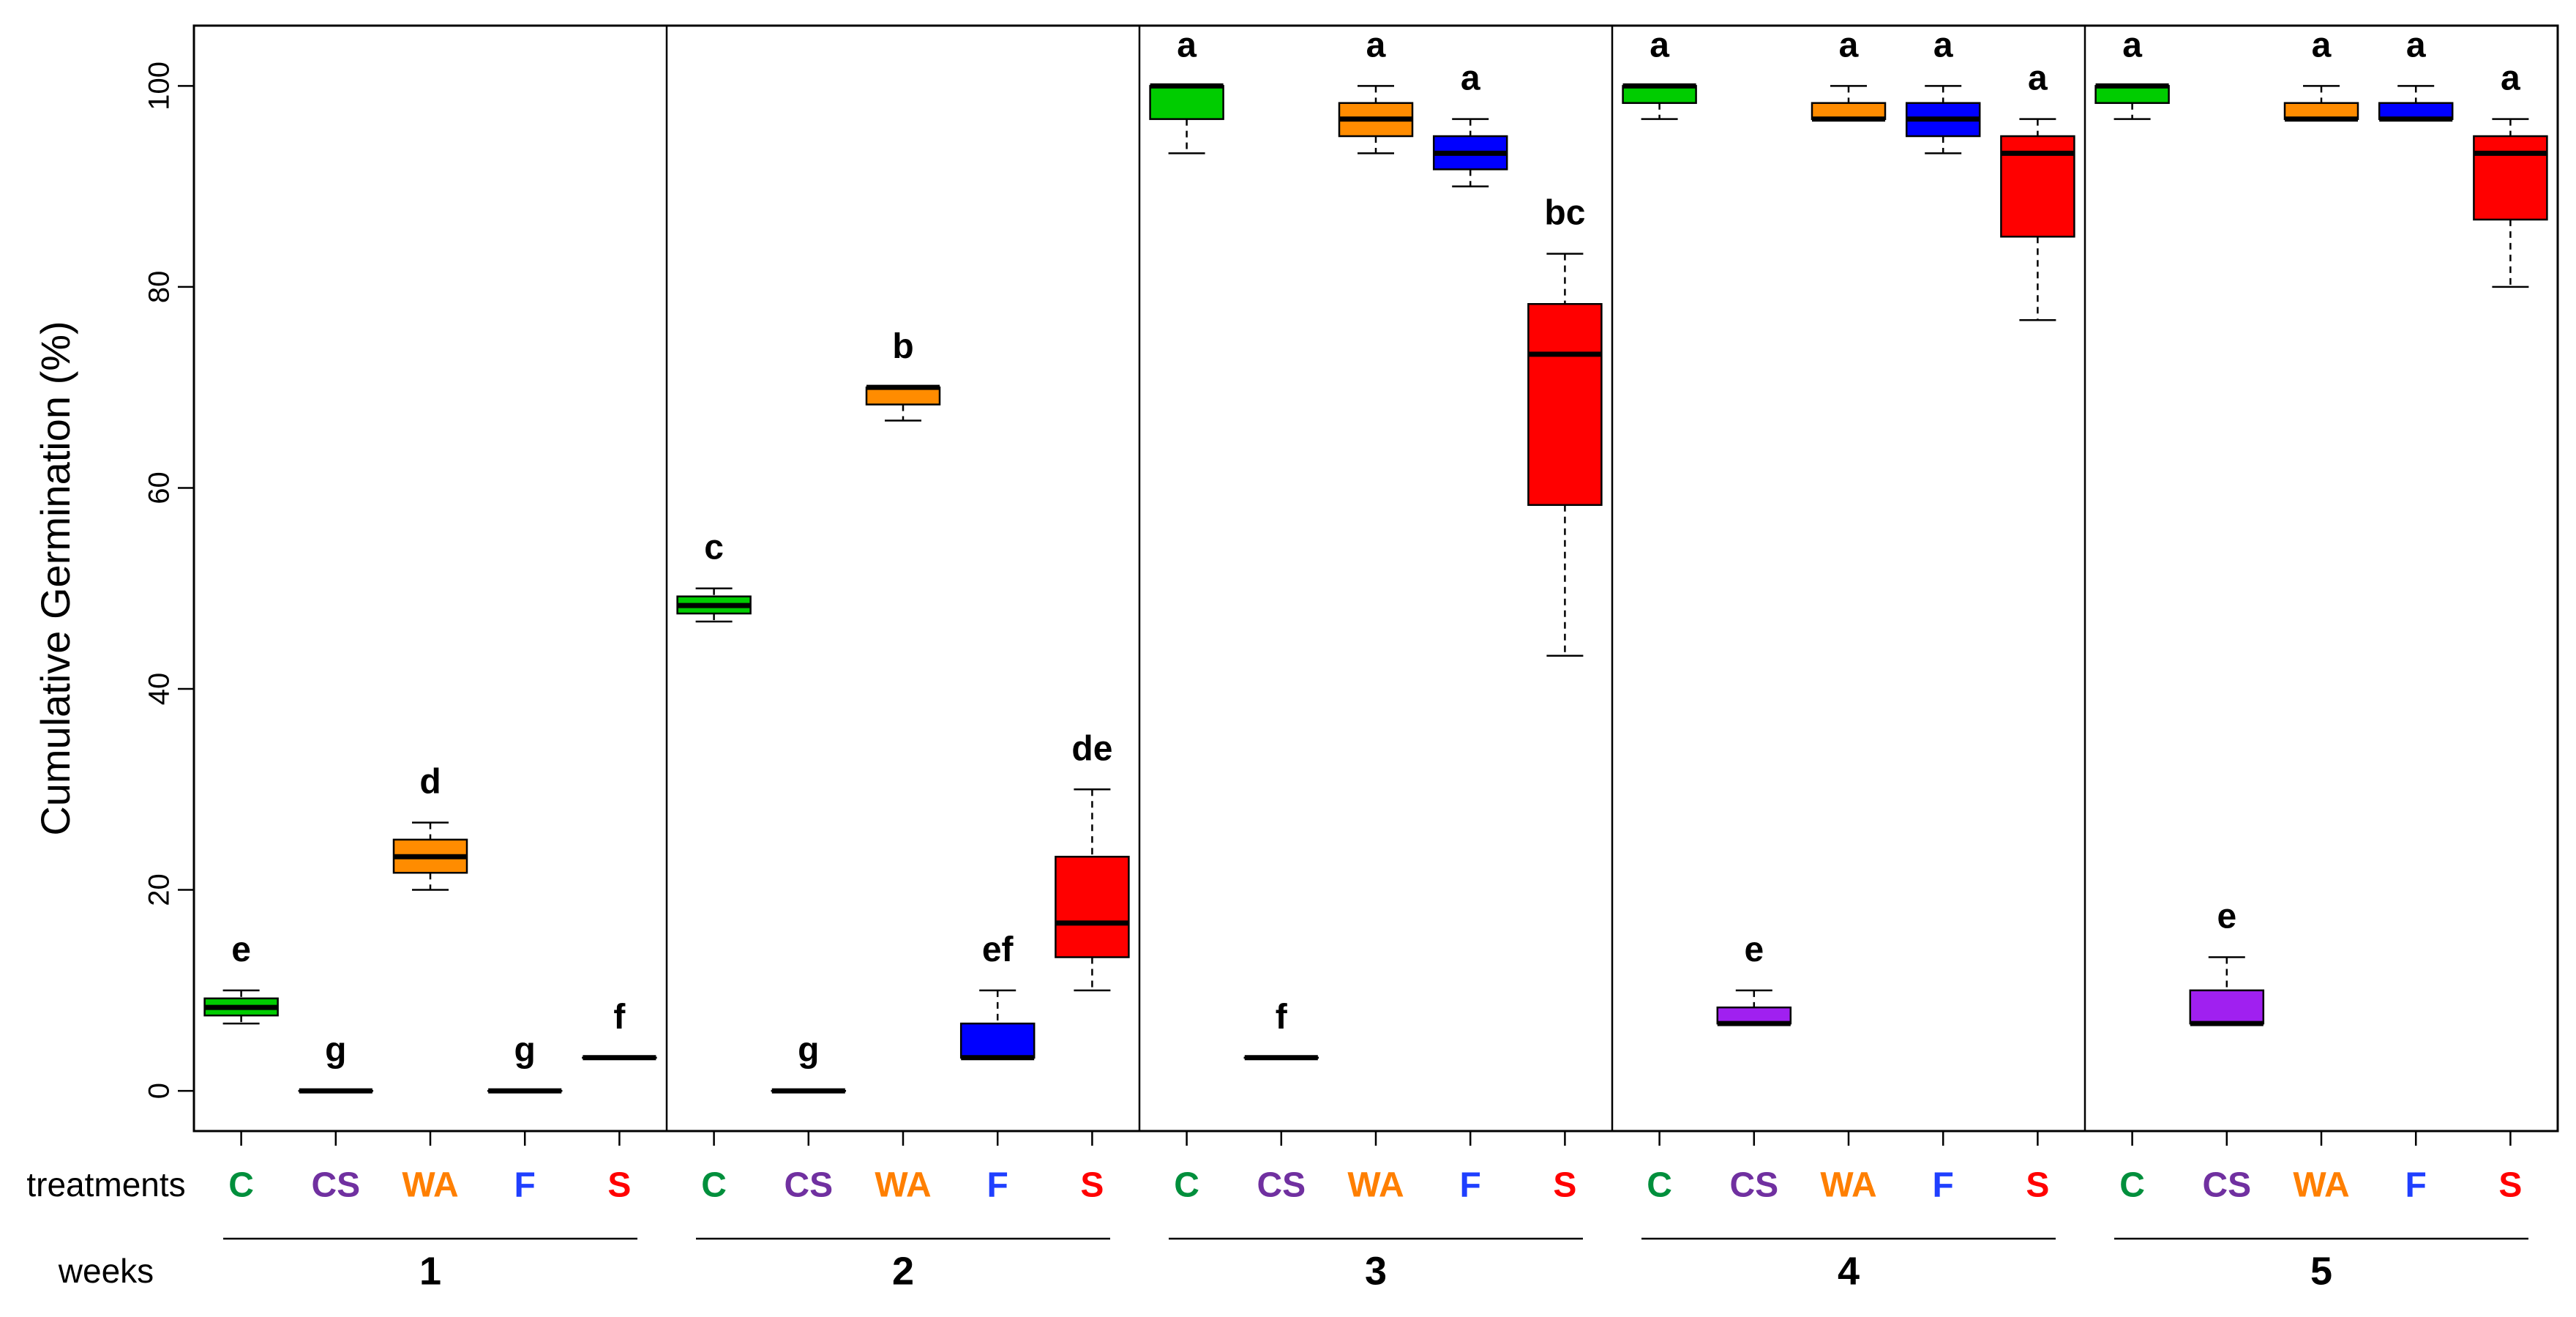  Describe the element at coordinates (106, 1271) in the screenshot. I see `weeks-row-label: weeks` at that location.